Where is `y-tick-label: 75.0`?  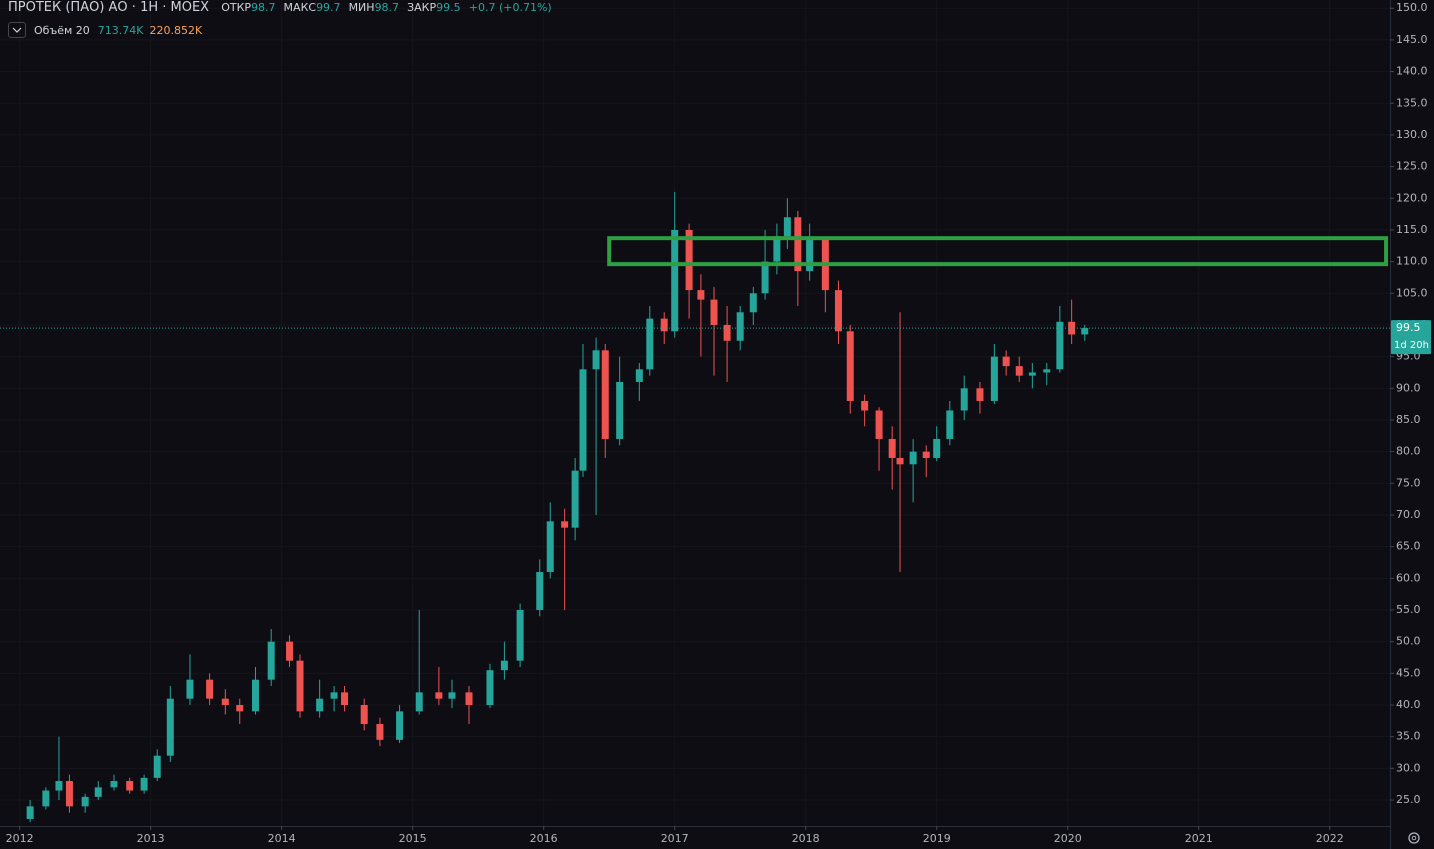
y-tick-label: 75.0 is located at coordinates (1408, 482).